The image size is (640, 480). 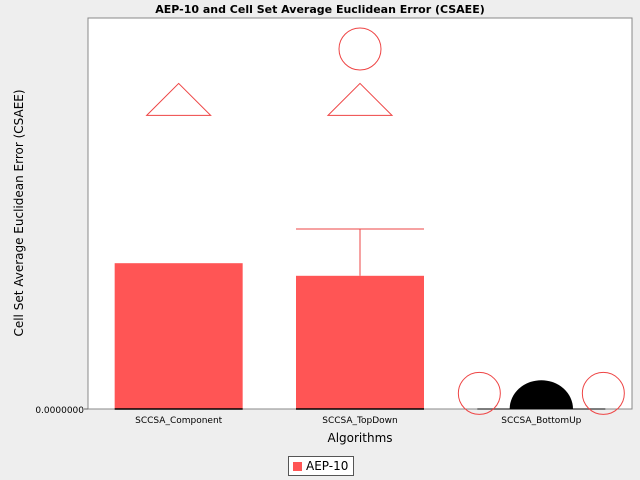 I want to click on x-axis-label: Algorithms, so click(x=359, y=438).